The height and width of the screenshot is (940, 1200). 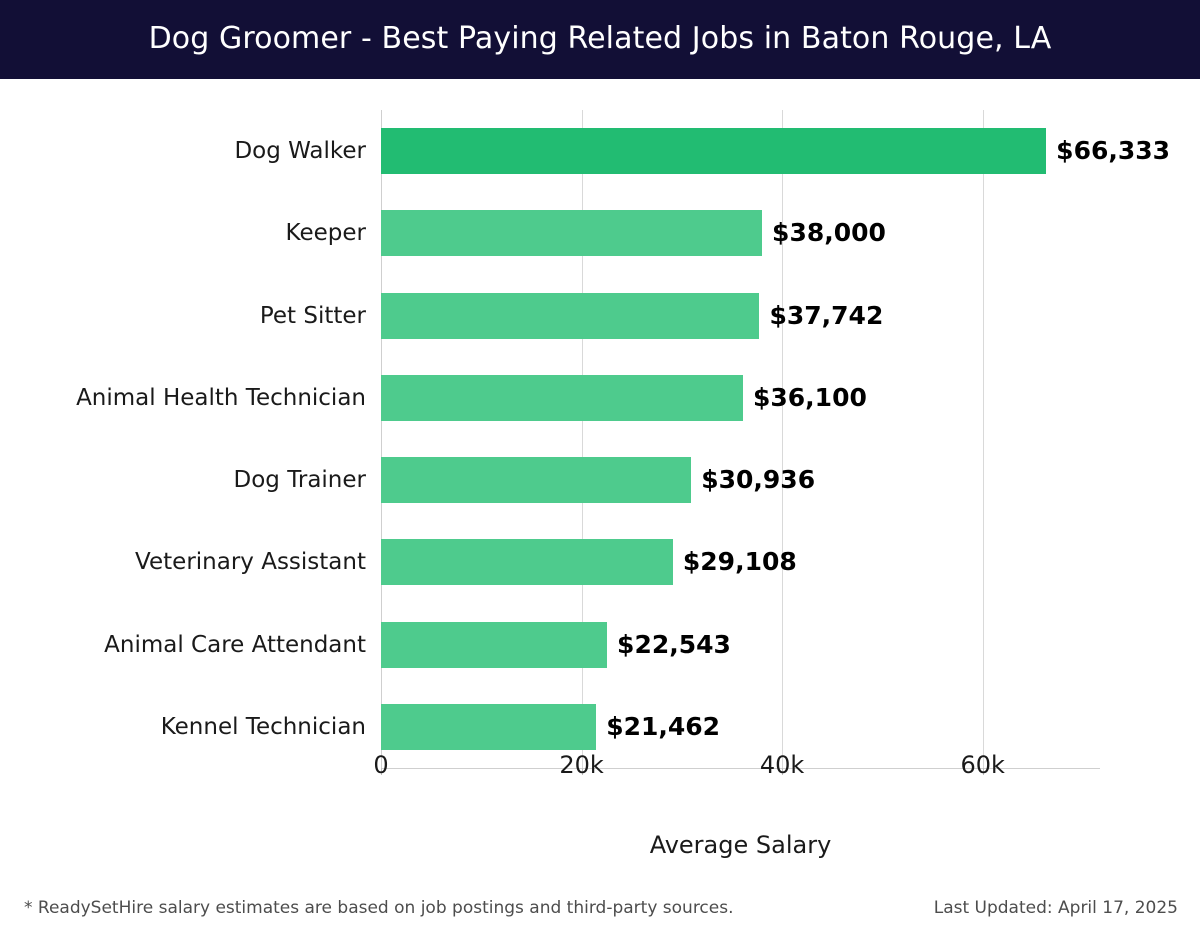 What do you see at coordinates (221, 397) in the screenshot?
I see `category-label: Animal Health Technician` at bounding box center [221, 397].